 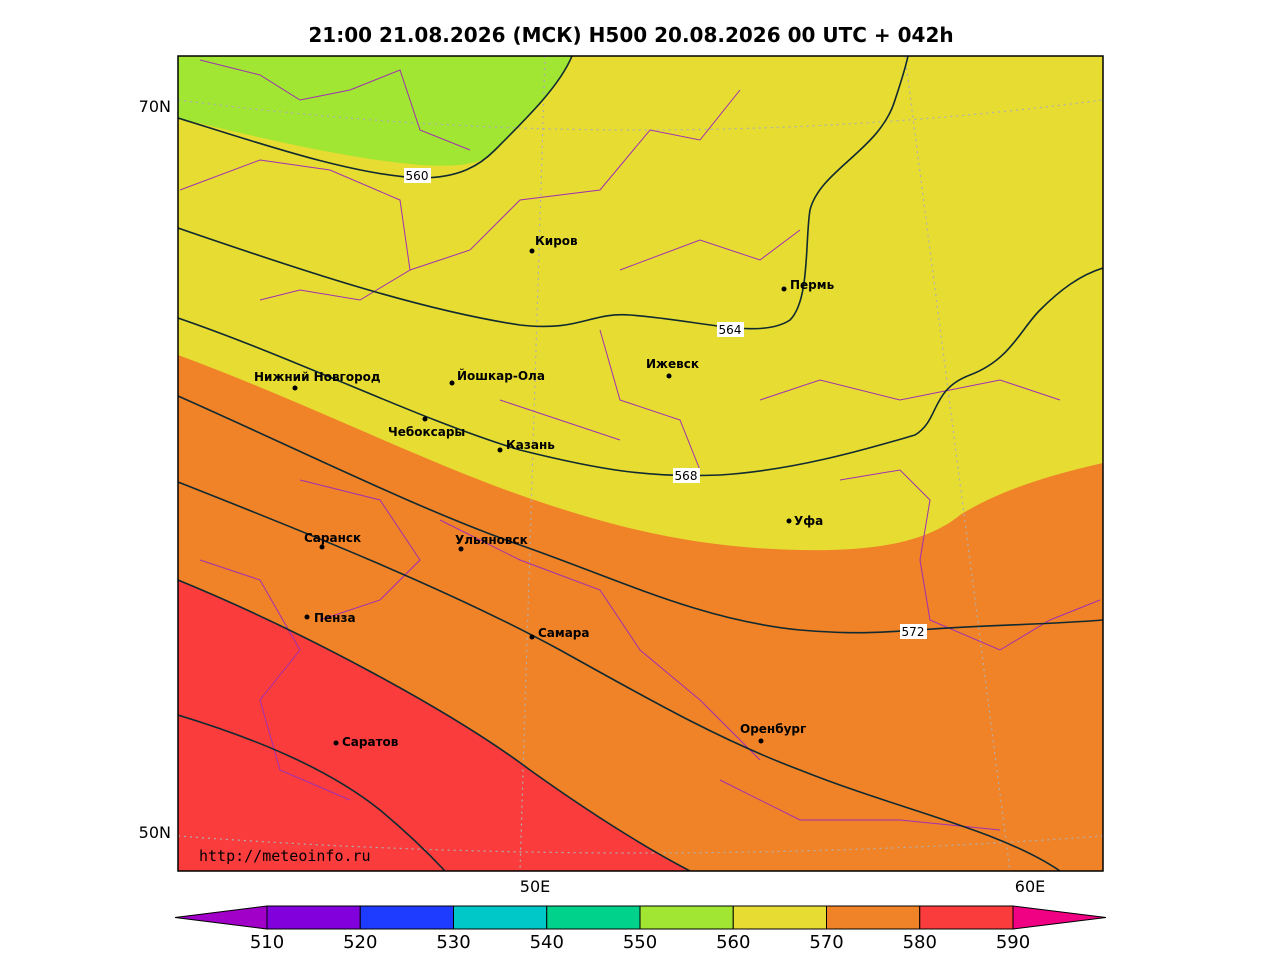 What do you see at coordinates (267, 942) in the screenshot?
I see `colorbar-tick-label: 510` at bounding box center [267, 942].